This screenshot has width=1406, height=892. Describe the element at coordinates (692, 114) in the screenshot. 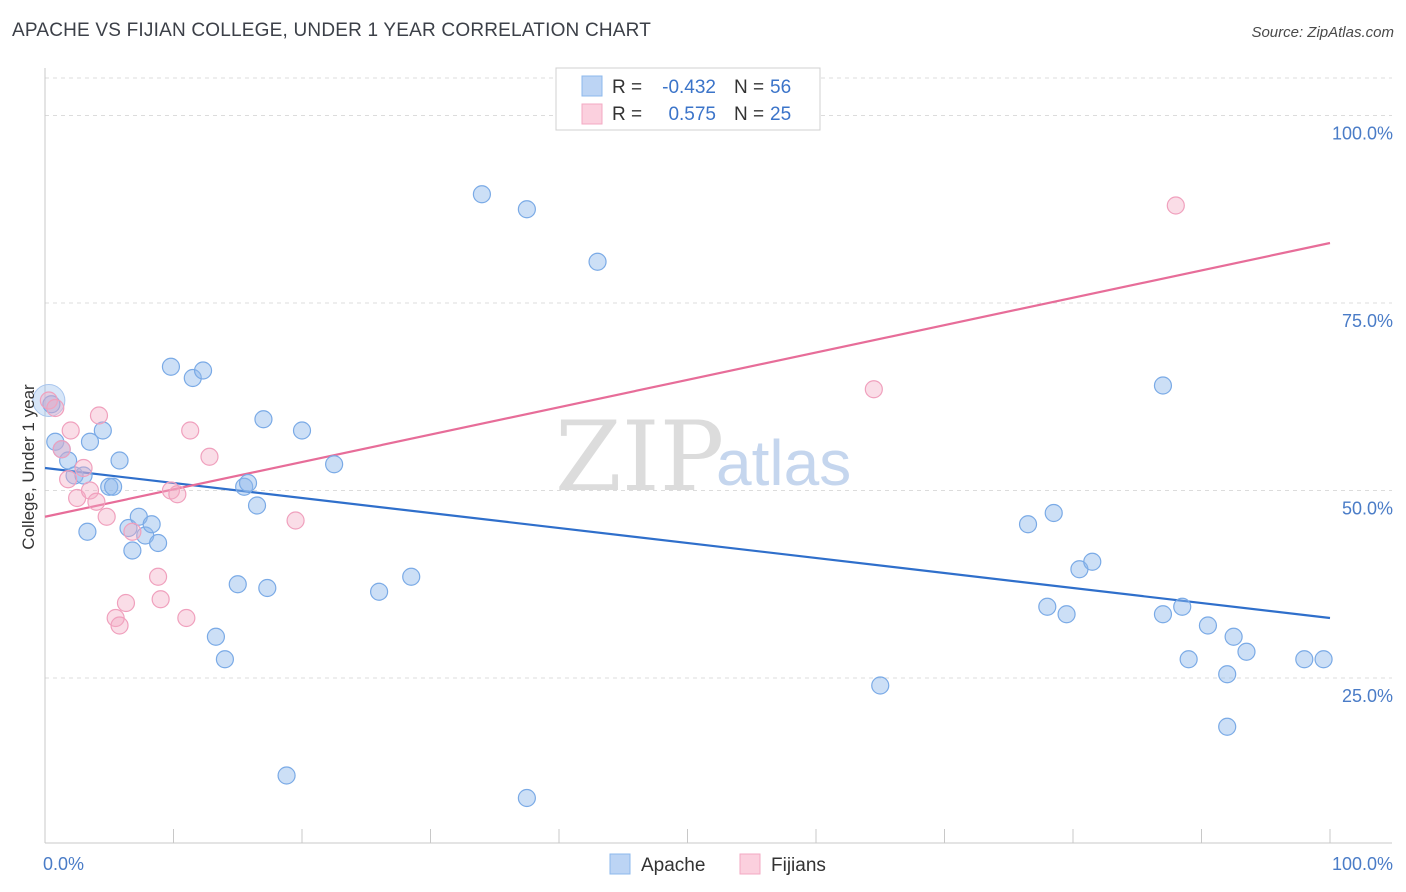

I see `fijians-r-value: 0.575` at that location.